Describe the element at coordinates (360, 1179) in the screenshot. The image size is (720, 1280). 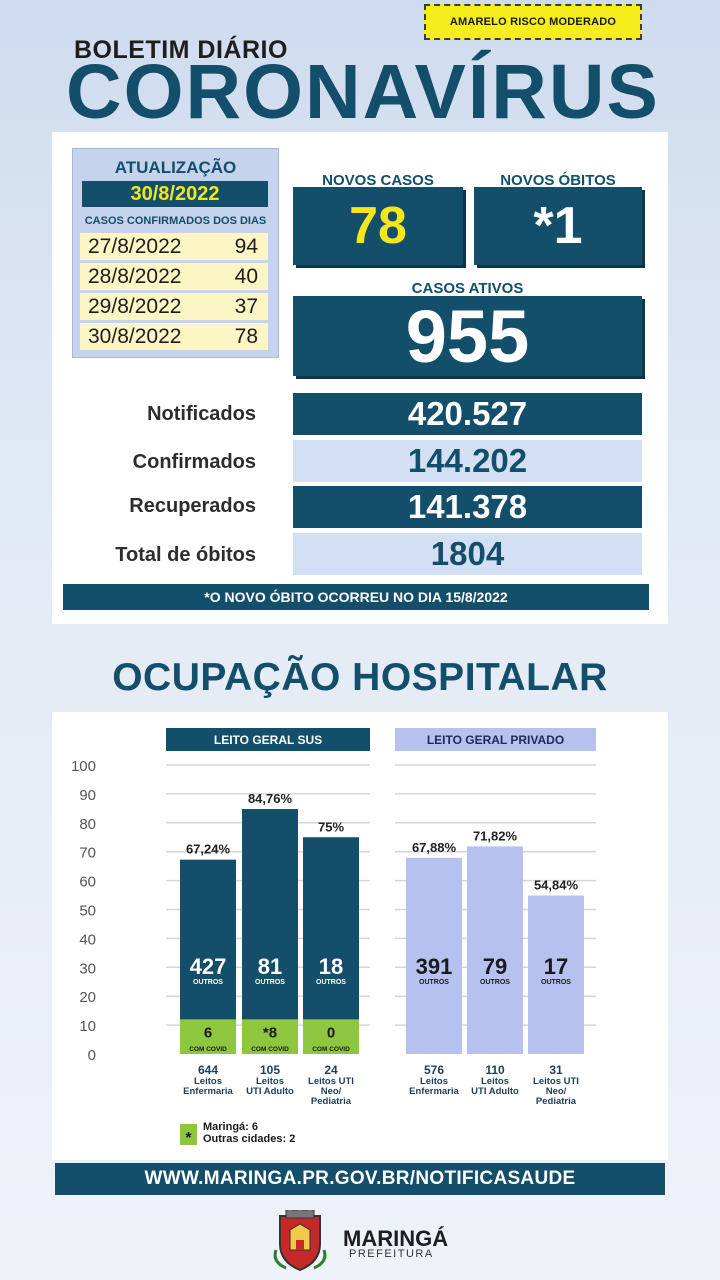
I see `website-banner: WWW.MARINGA.PR.GOV.BR/NOTIFICASAUDE` at that location.